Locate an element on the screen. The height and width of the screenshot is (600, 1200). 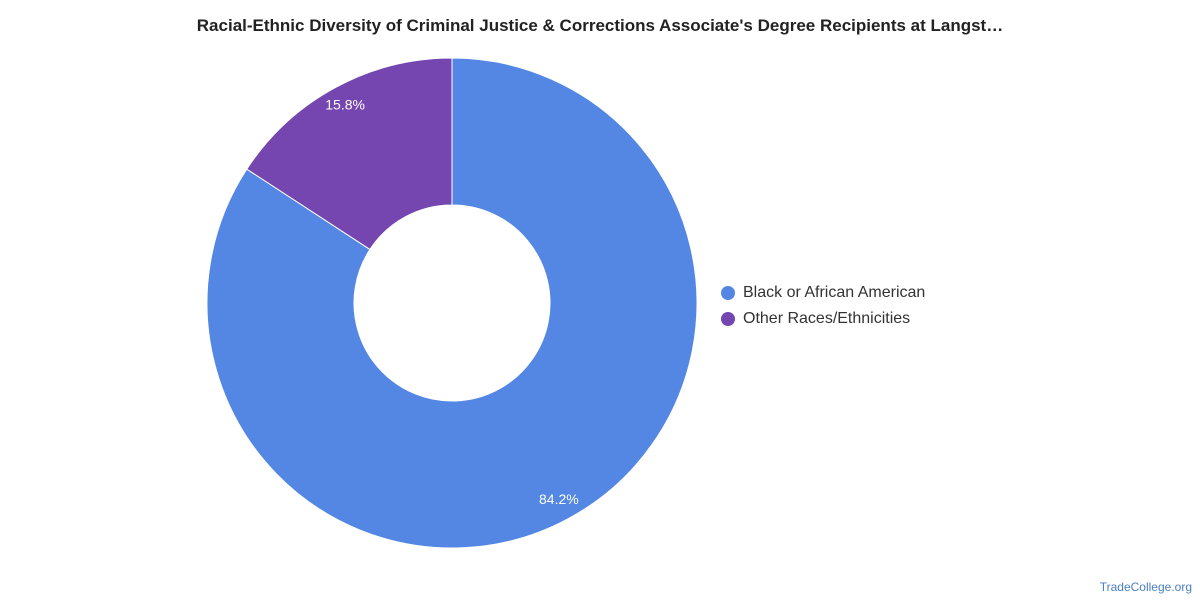
slice-value-label-0: 84.2% is located at coordinates (559, 499).